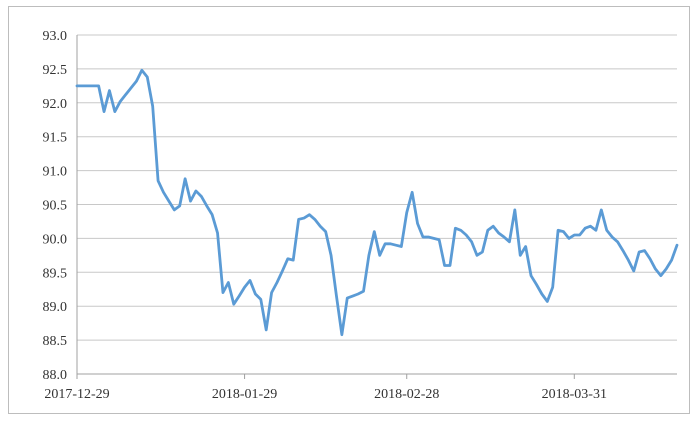 This screenshot has width=699, height=424. What do you see at coordinates (574, 394) in the screenshot?
I see `x-tick-label: 2018-03-31` at bounding box center [574, 394].